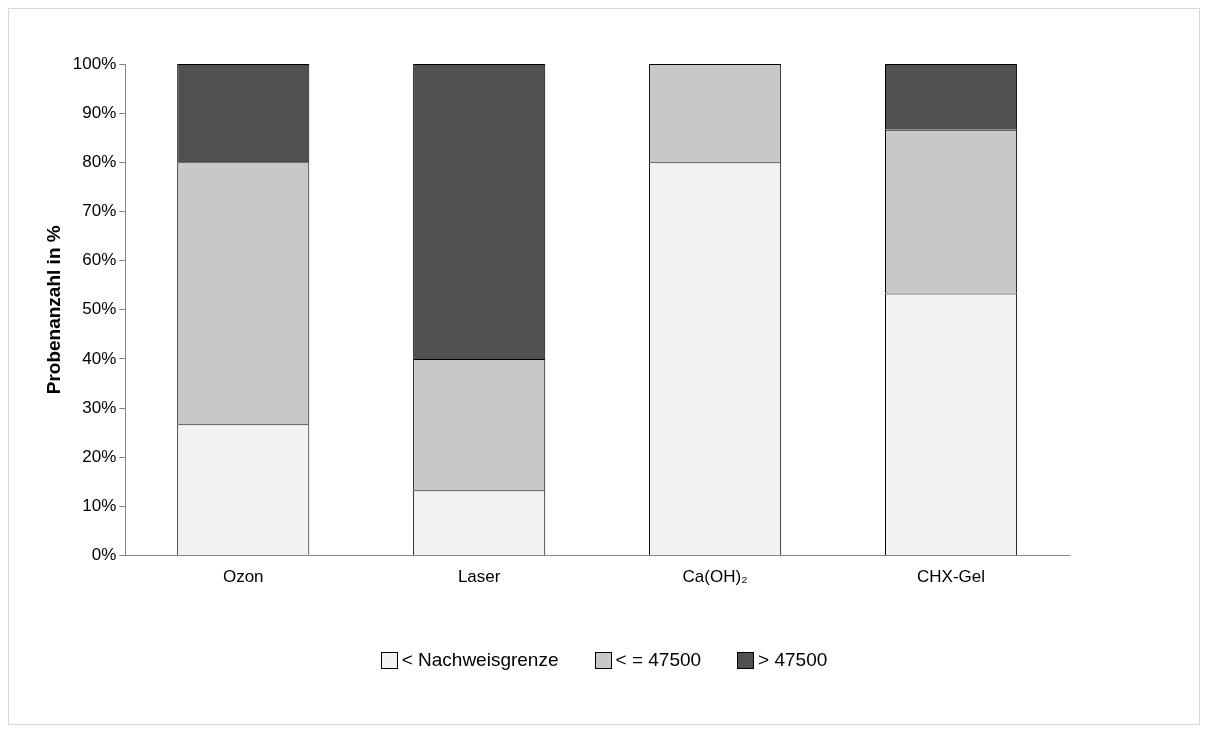  I want to click on y-tick-label: 10%, so click(99, 506).